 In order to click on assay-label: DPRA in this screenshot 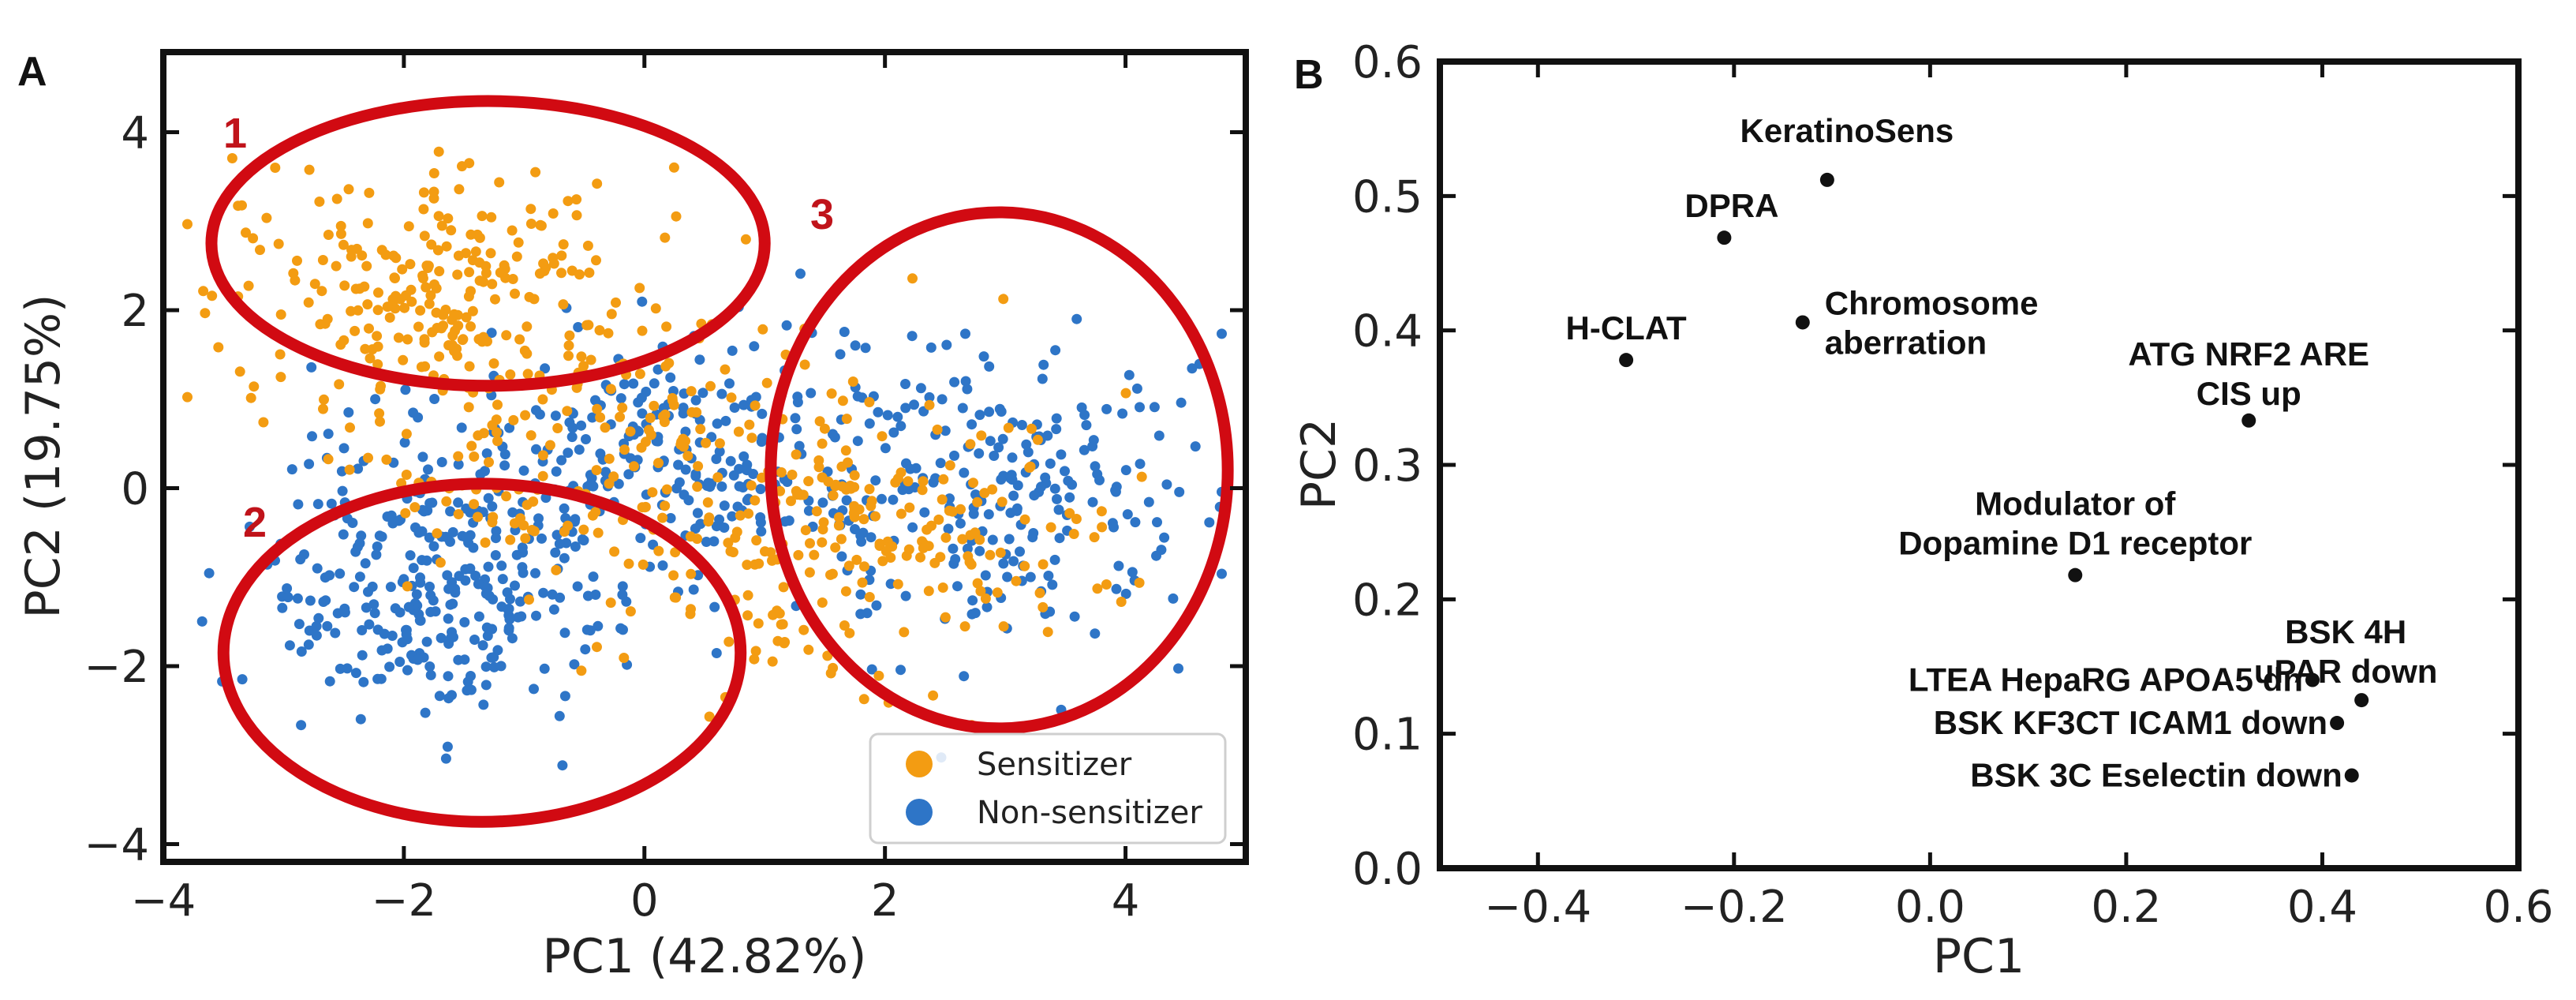, I will do `click(1731, 205)`.